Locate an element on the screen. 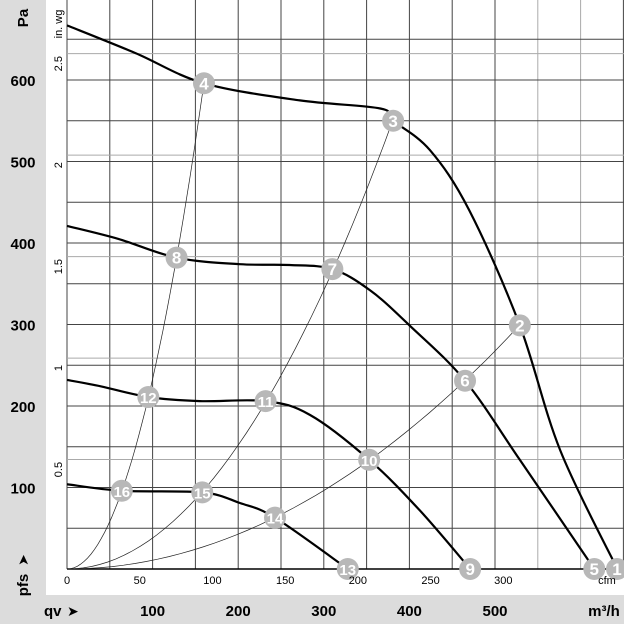 The width and height of the screenshot is (624, 624). y-tick-label: 400 is located at coordinates (22, 244).